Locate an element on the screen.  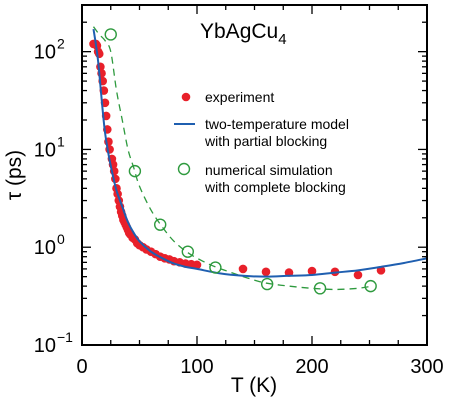
y-tick-exponent: 0 is located at coordinates (61, 239).